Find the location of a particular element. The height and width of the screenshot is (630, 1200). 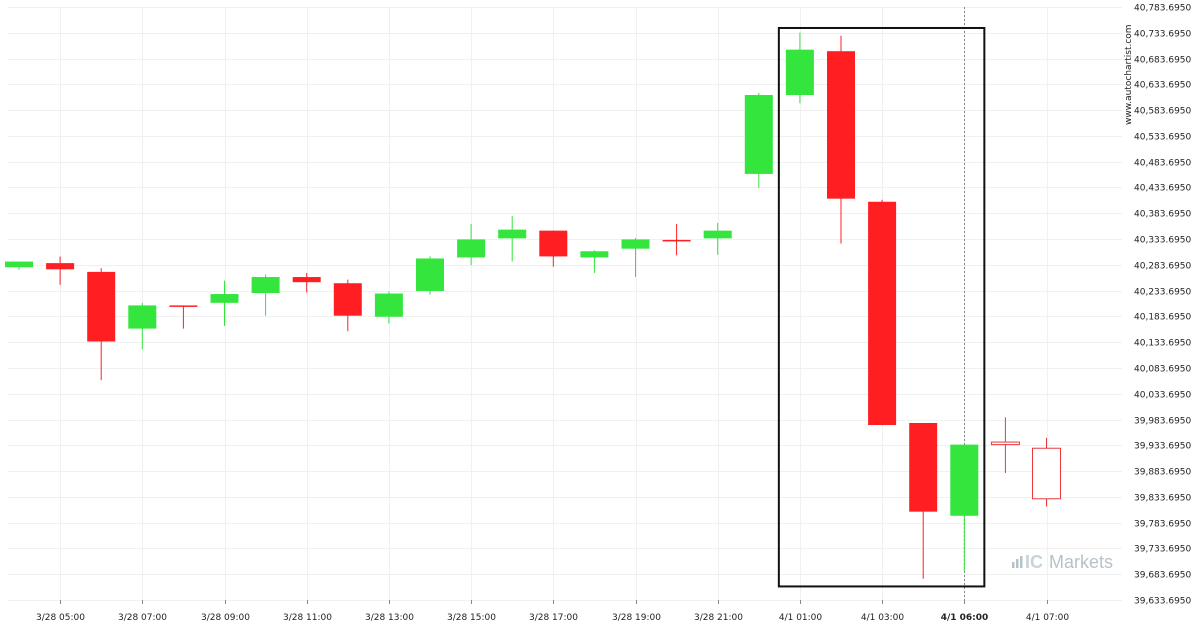

y-tick-label: 40,683.6950 is located at coordinates (1163, 61).